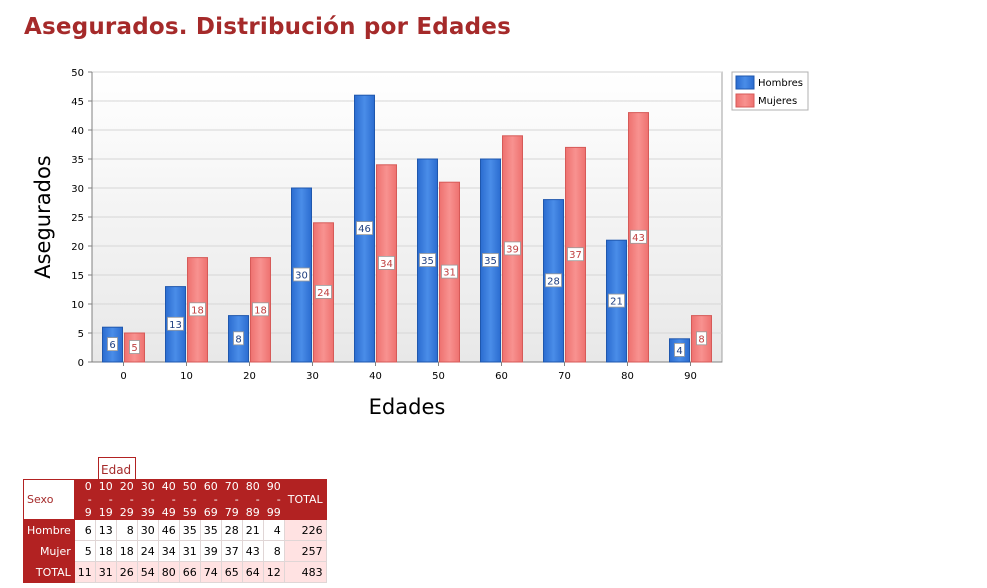 The width and height of the screenshot is (987, 588). Describe the element at coordinates (305, 551) in the screenshot. I see `row-total-cell: 257` at that location.